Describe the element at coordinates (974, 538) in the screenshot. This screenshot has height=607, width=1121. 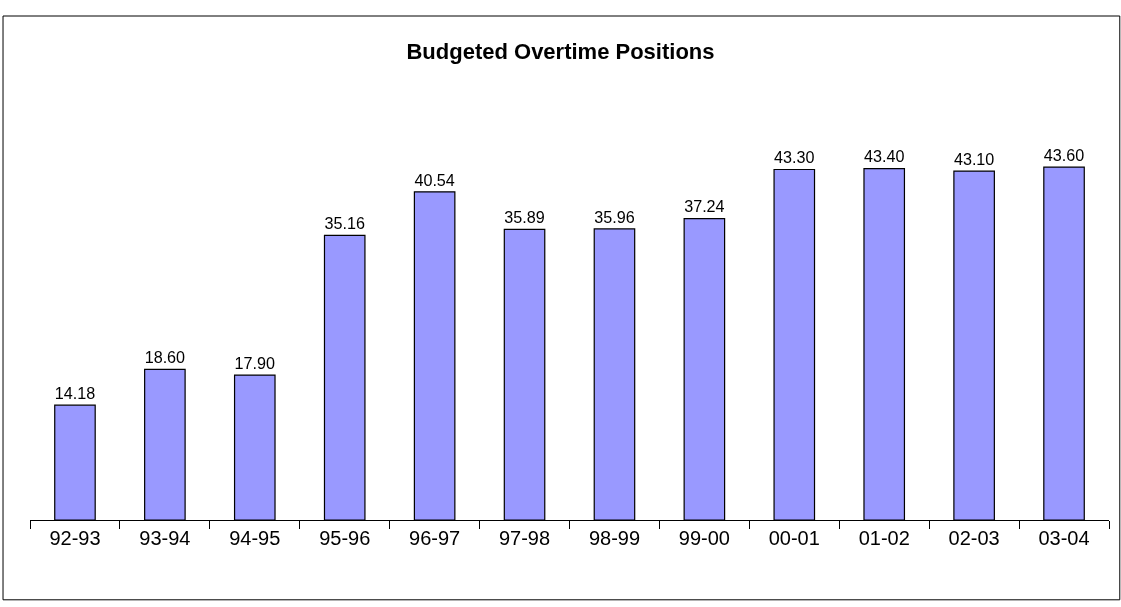
I see `x-tick-label: 02-03` at that location.